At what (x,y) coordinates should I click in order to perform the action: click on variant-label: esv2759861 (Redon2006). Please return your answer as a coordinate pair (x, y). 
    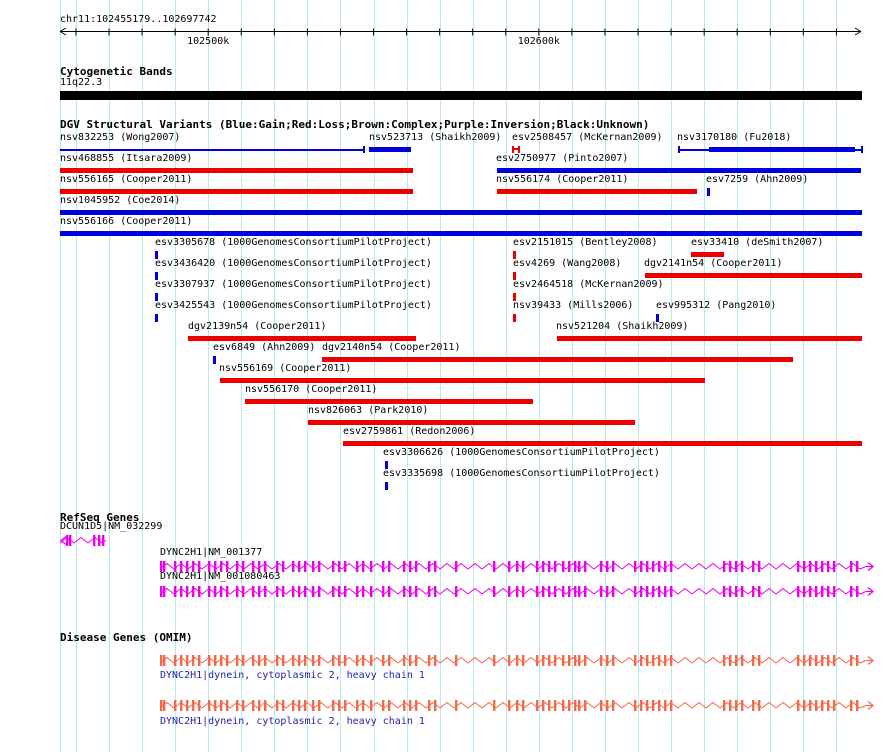
    Looking at the image, I should click on (409, 431).